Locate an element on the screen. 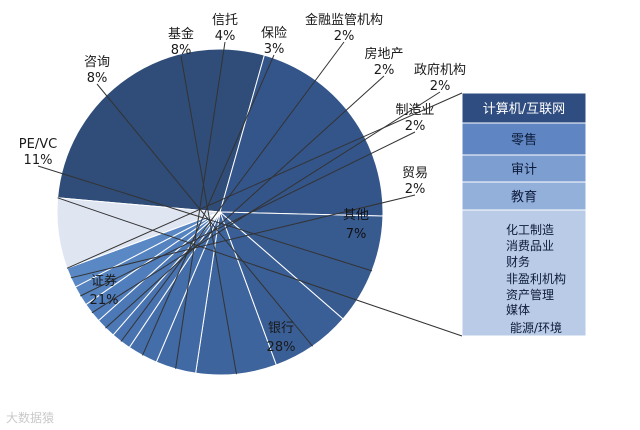  slice-label-12: 其他 is located at coordinates (356, 215).